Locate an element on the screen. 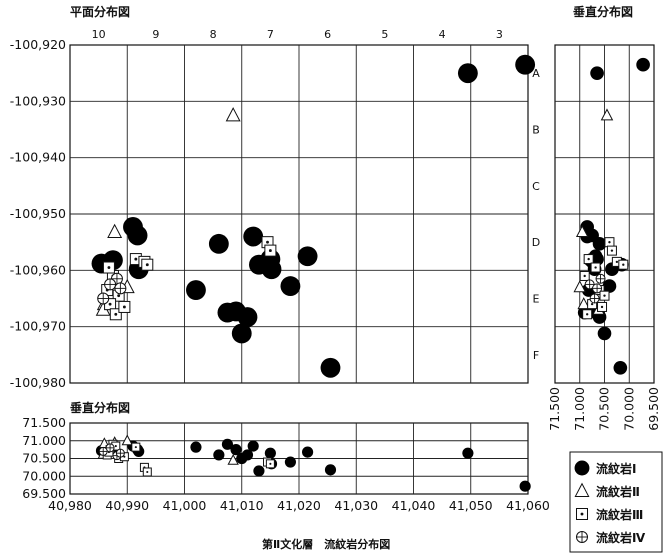  vertical-bottom-y-axis: 71.500 71.000 70.500 70.000 69.500 is located at coordinates (44, 458).